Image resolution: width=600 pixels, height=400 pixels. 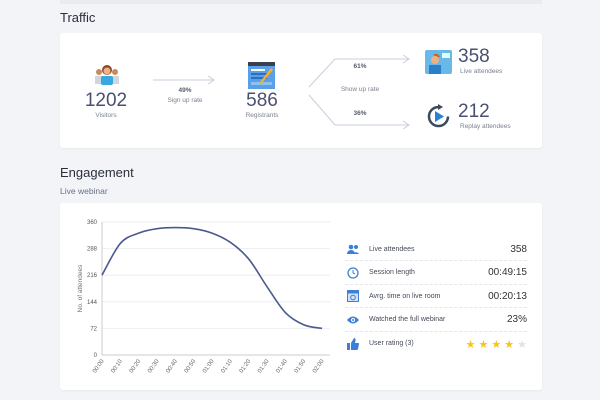 What do you see at coordinates (392, 249) in the screenshot?
I see `stat-label: Live attendees` at bounding box center [392, 249].